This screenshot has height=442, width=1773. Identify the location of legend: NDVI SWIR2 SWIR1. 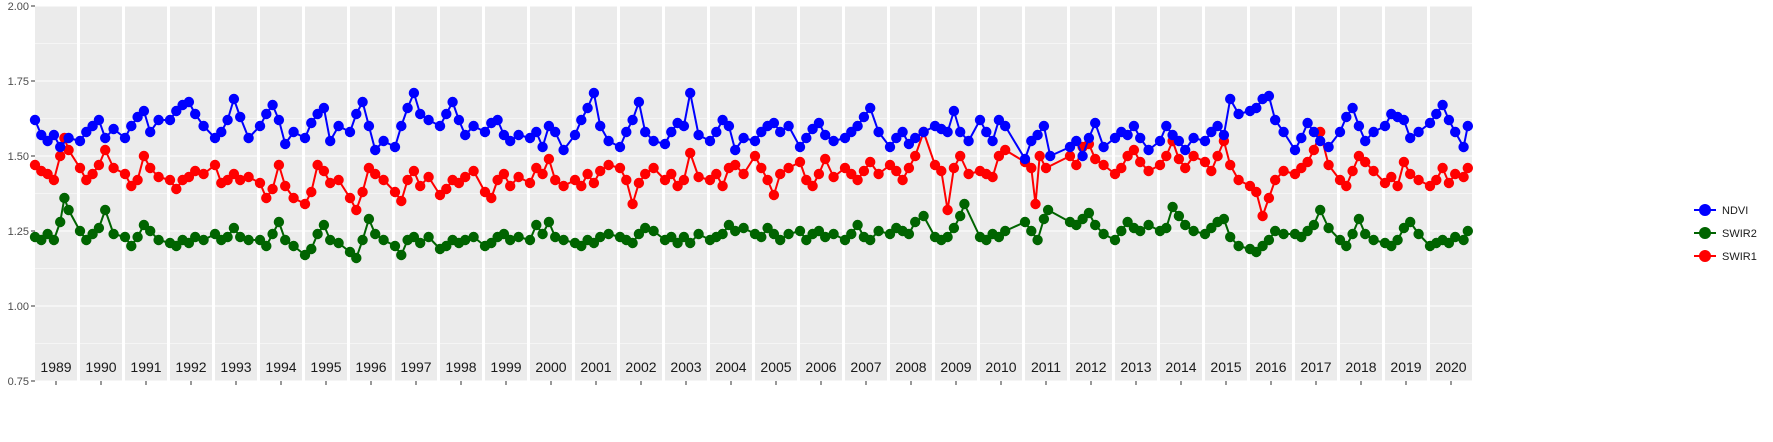
(1728, 234).